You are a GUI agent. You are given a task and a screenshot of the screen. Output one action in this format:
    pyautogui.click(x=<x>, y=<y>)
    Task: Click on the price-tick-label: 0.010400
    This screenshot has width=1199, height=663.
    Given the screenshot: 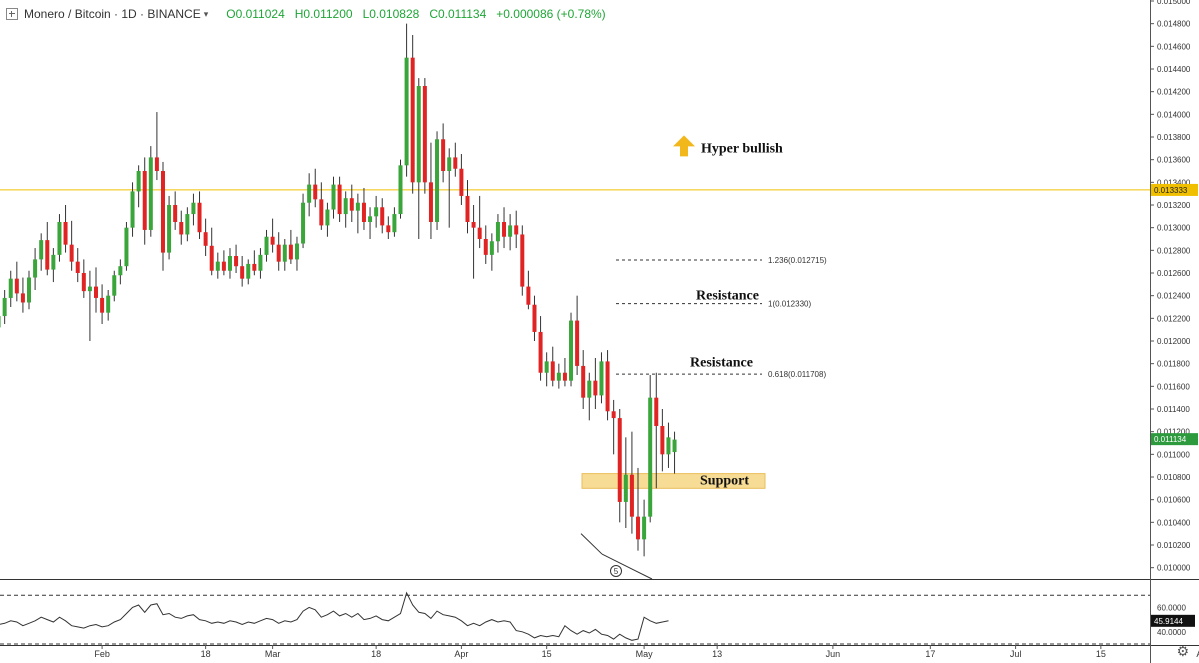 What is the action you would take?
    pyautogui.click(x=1174, y=522)
    